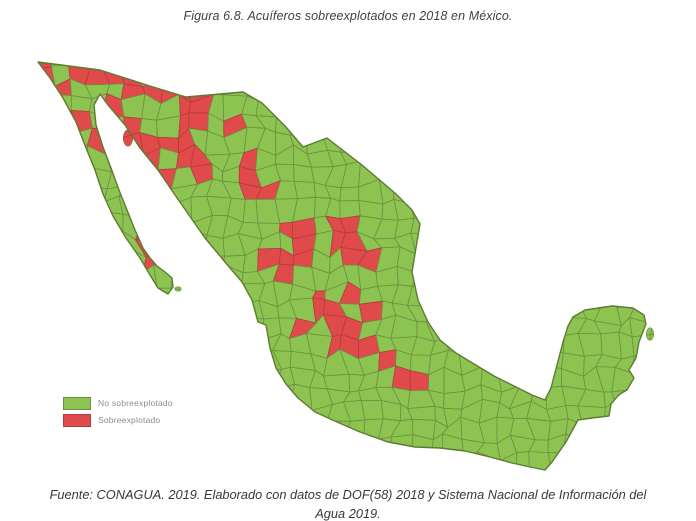 The height and width of the screenshot is (521, 696). What do you see at coordinates (77, 403) in the screenshot?
I see `legend-swatch-green` at bounding box center [77, 403].